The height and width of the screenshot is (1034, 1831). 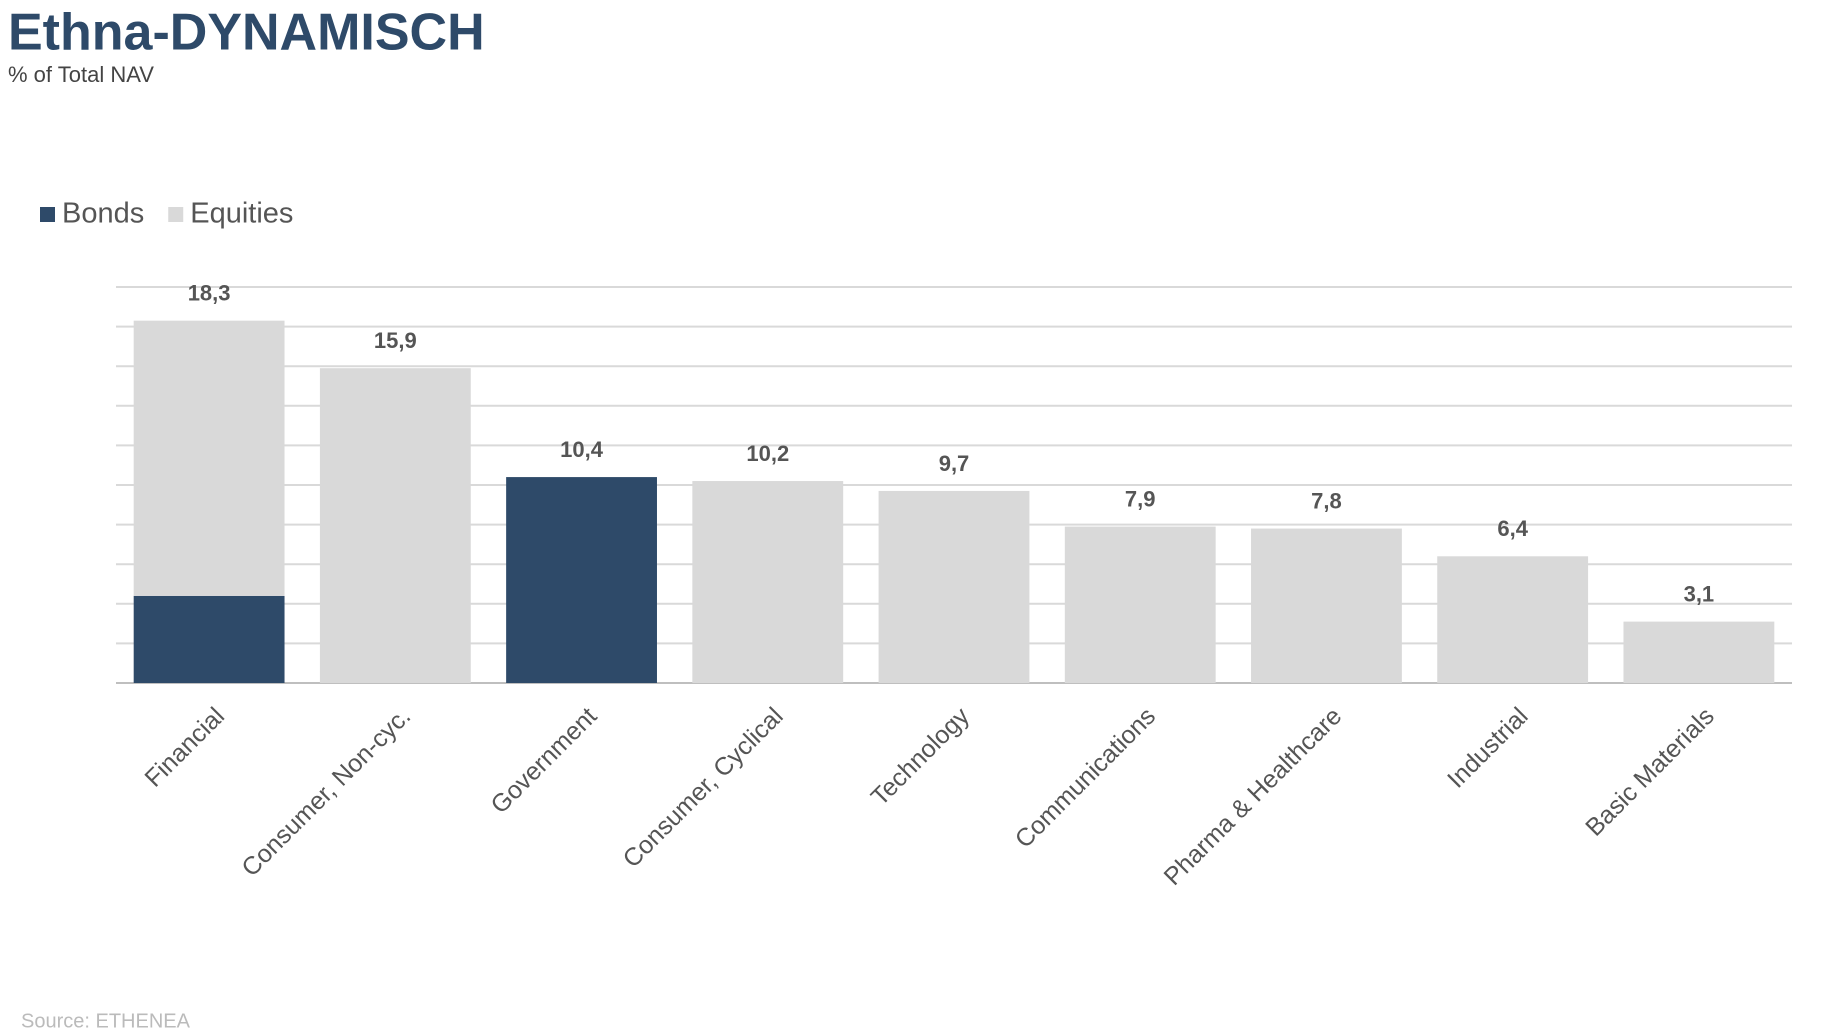 What do you see at coordinates (1326, 500) in the screenshot?
I see `value-label: 7,8` at bounding box center [1326, 500].